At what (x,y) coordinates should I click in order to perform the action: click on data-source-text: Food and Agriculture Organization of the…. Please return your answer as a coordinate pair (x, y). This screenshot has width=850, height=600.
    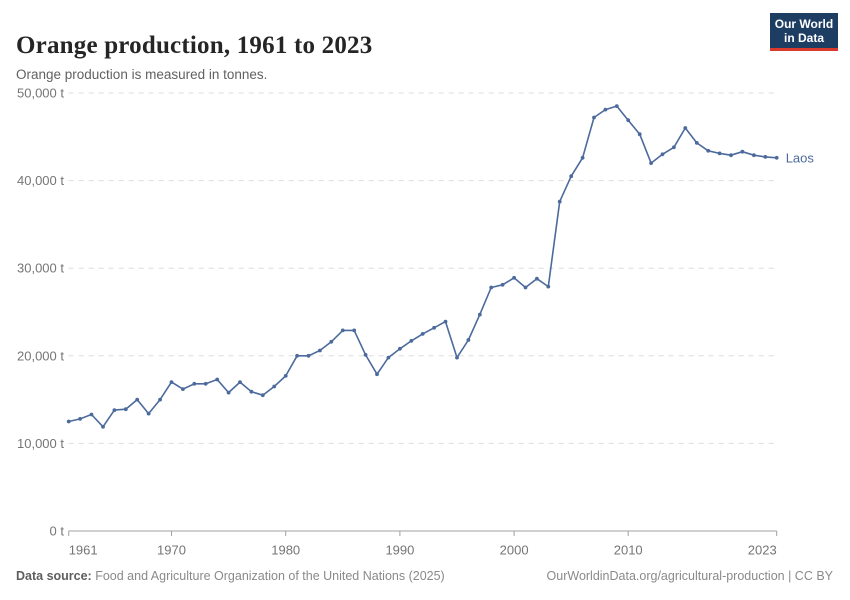
    Looking at the image, I should click on (268, 576).